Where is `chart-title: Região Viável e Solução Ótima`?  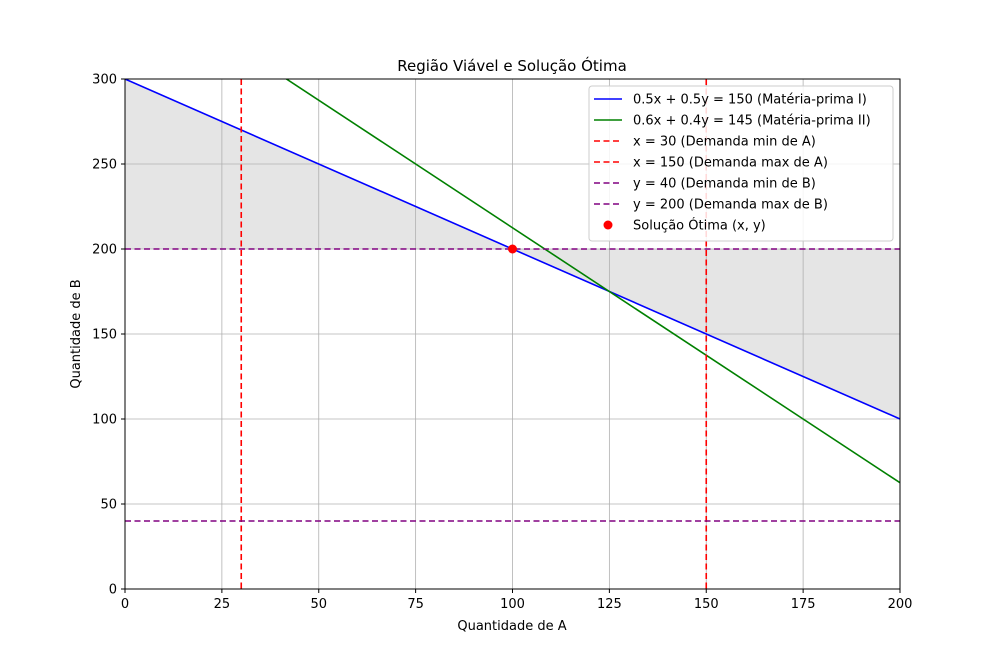 chart-title: Região Viável e Solução Ótima is located at coordinates (512, 65).